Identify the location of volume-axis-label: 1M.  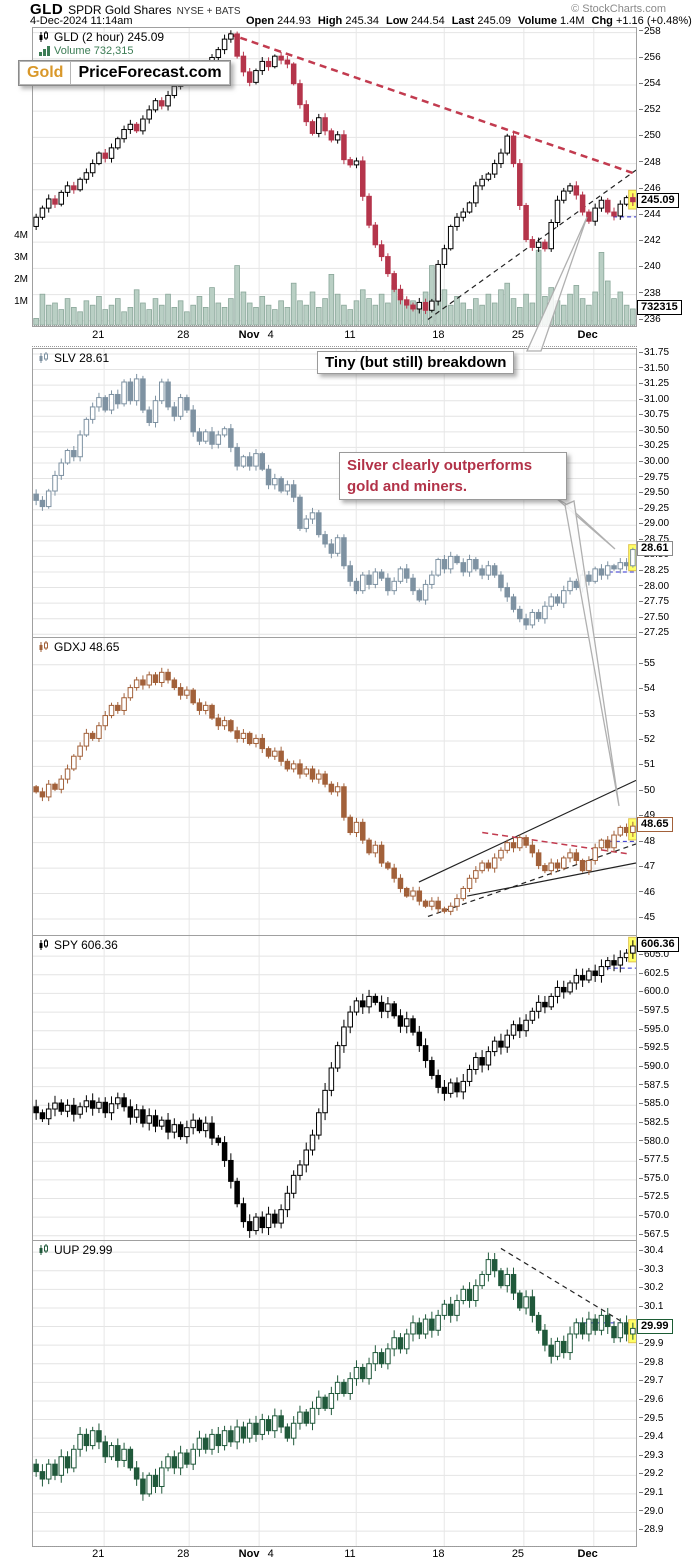
(21, 301).